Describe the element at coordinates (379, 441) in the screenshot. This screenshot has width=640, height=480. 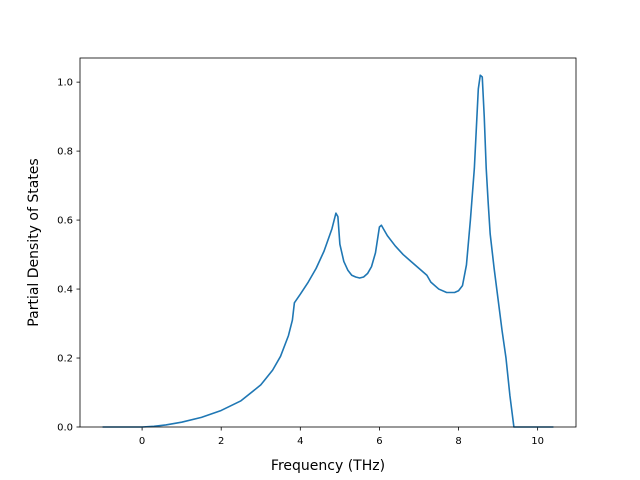
I see `x-tick-label: 6` at that location.